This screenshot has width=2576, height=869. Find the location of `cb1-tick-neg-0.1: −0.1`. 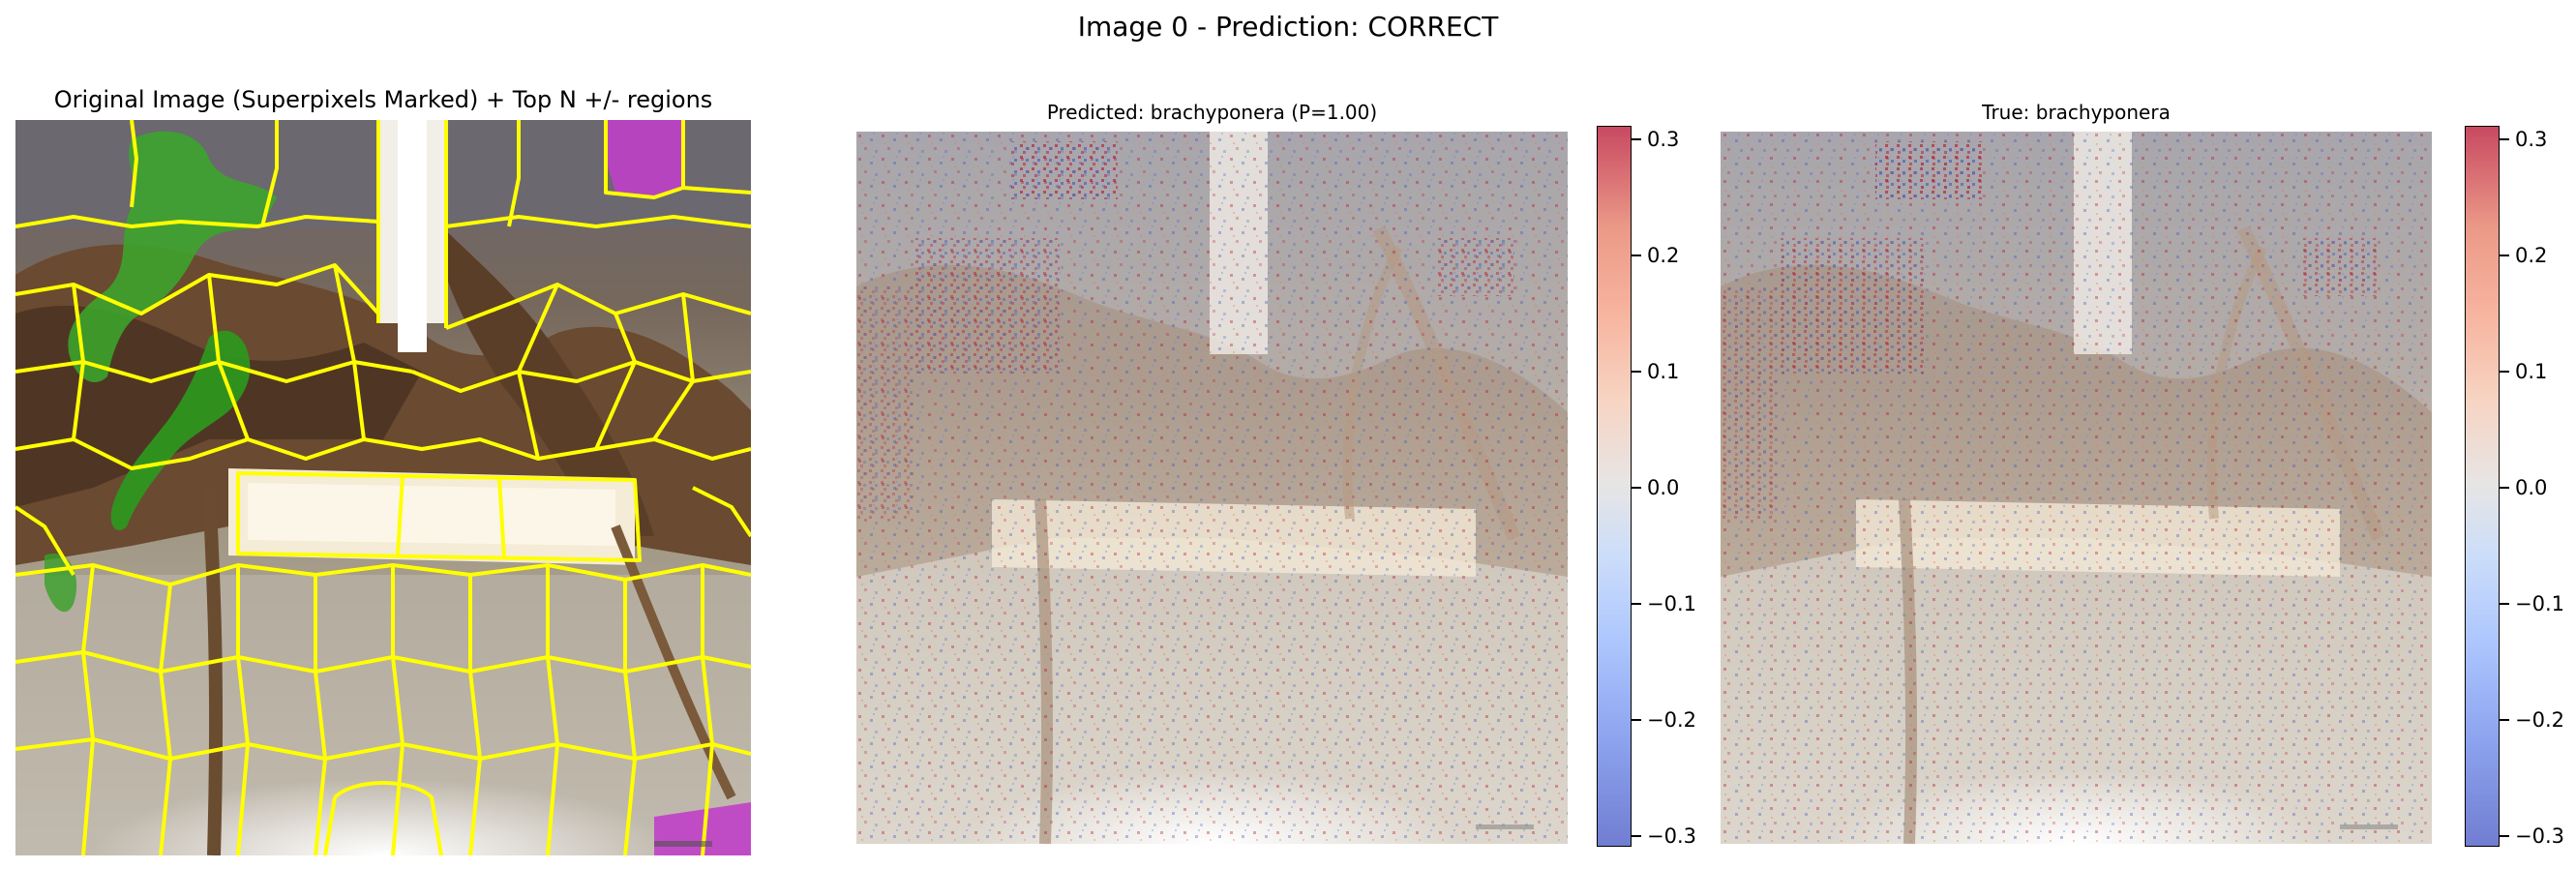

cb1-tick-neg-0.1: −0.1 is located at coordinates (1671, 603).